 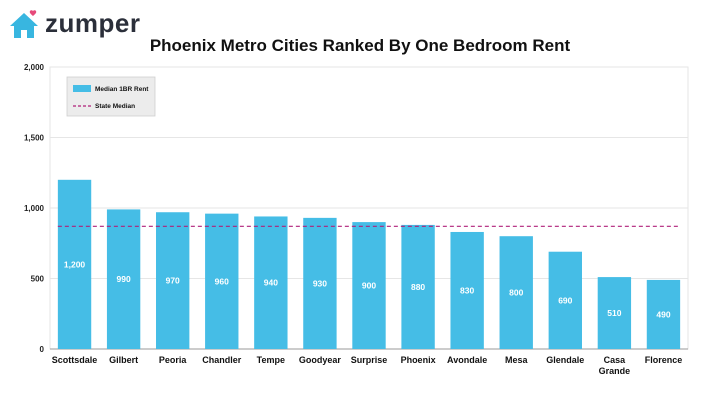 What do you see at coordinates (664, 360) in the screenshot?
I see `x-tick-label: Florence` at bounding box center [664, 360].